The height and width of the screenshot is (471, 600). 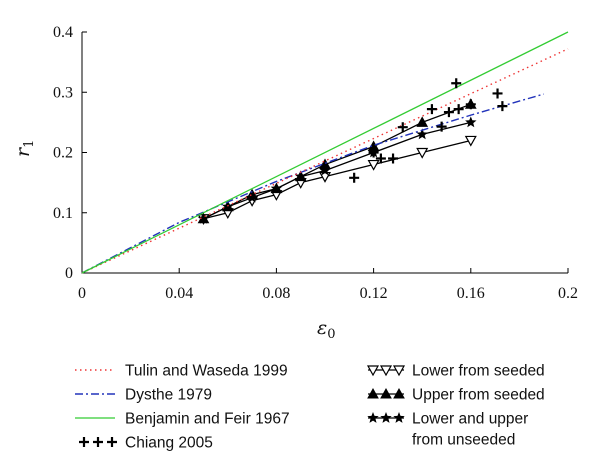 I want to click on y-axis-label: r1, so click(x=24, y=148).